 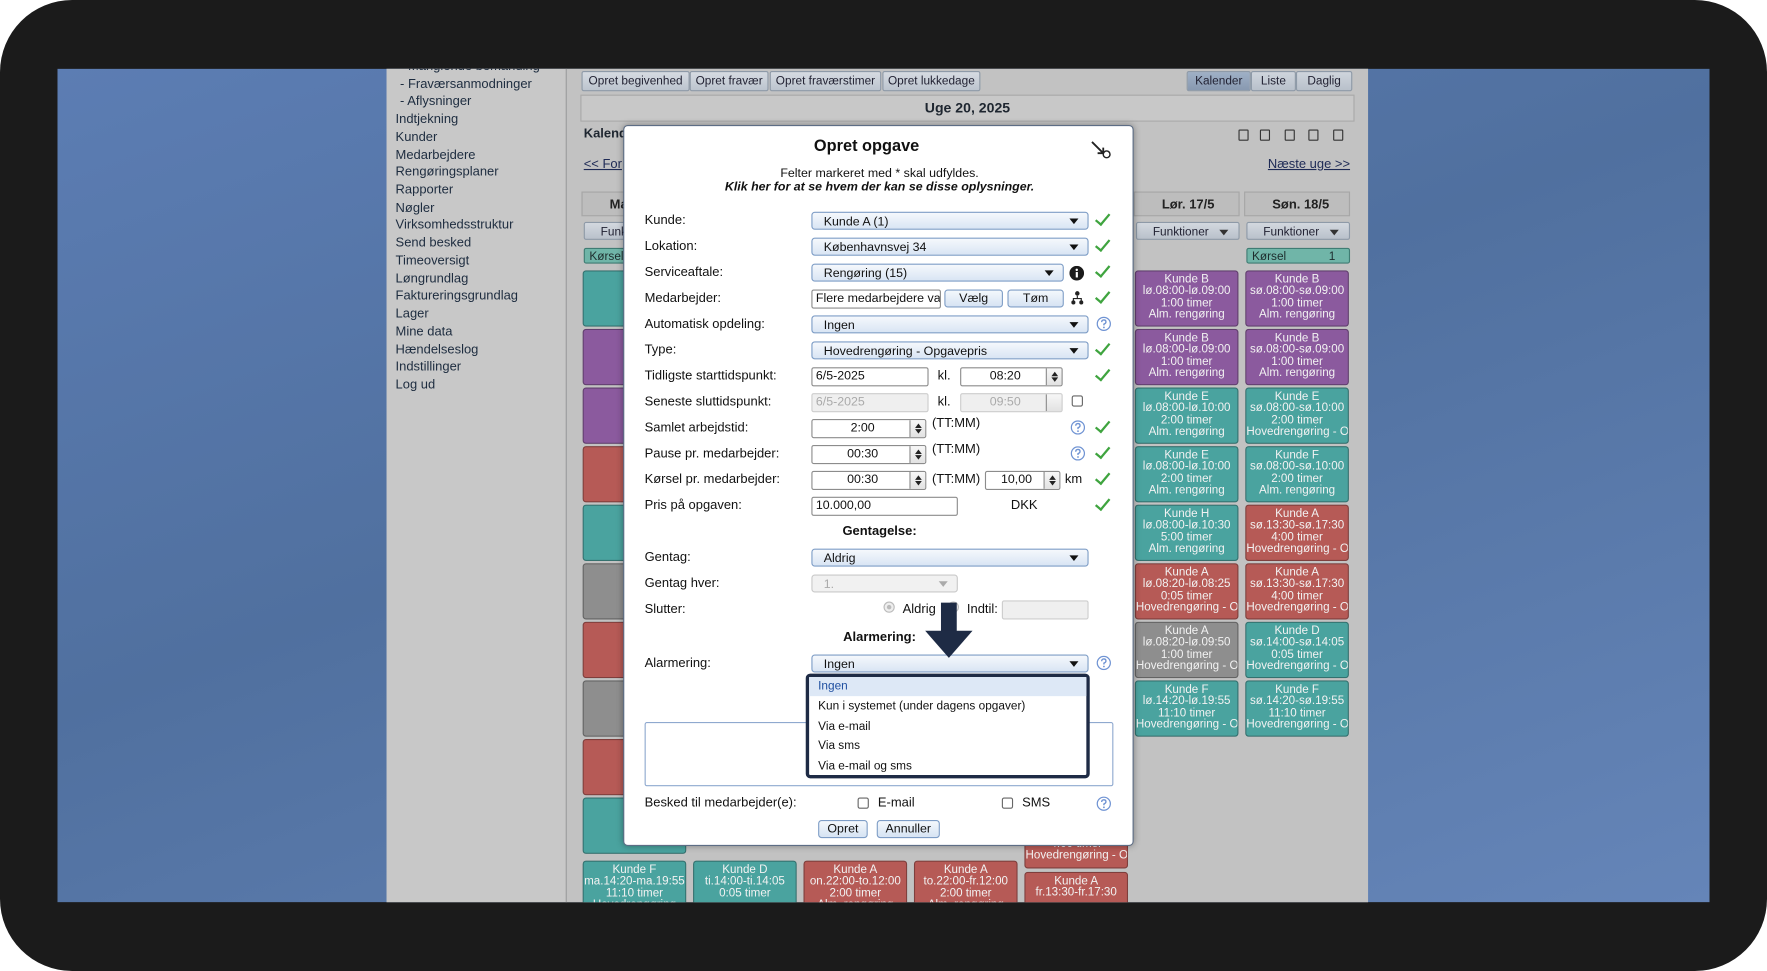 What do you see at coordinates (436, 102) in the screenshot?
I see `menu-item: - Aflysninger` at bounding box center [436, 102].